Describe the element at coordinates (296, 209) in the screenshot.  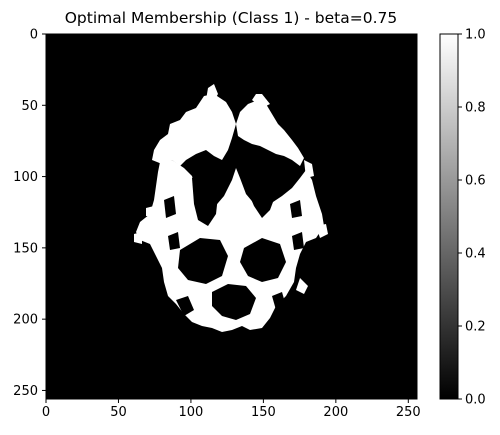
I see `interior-dark-side-right` at that location.